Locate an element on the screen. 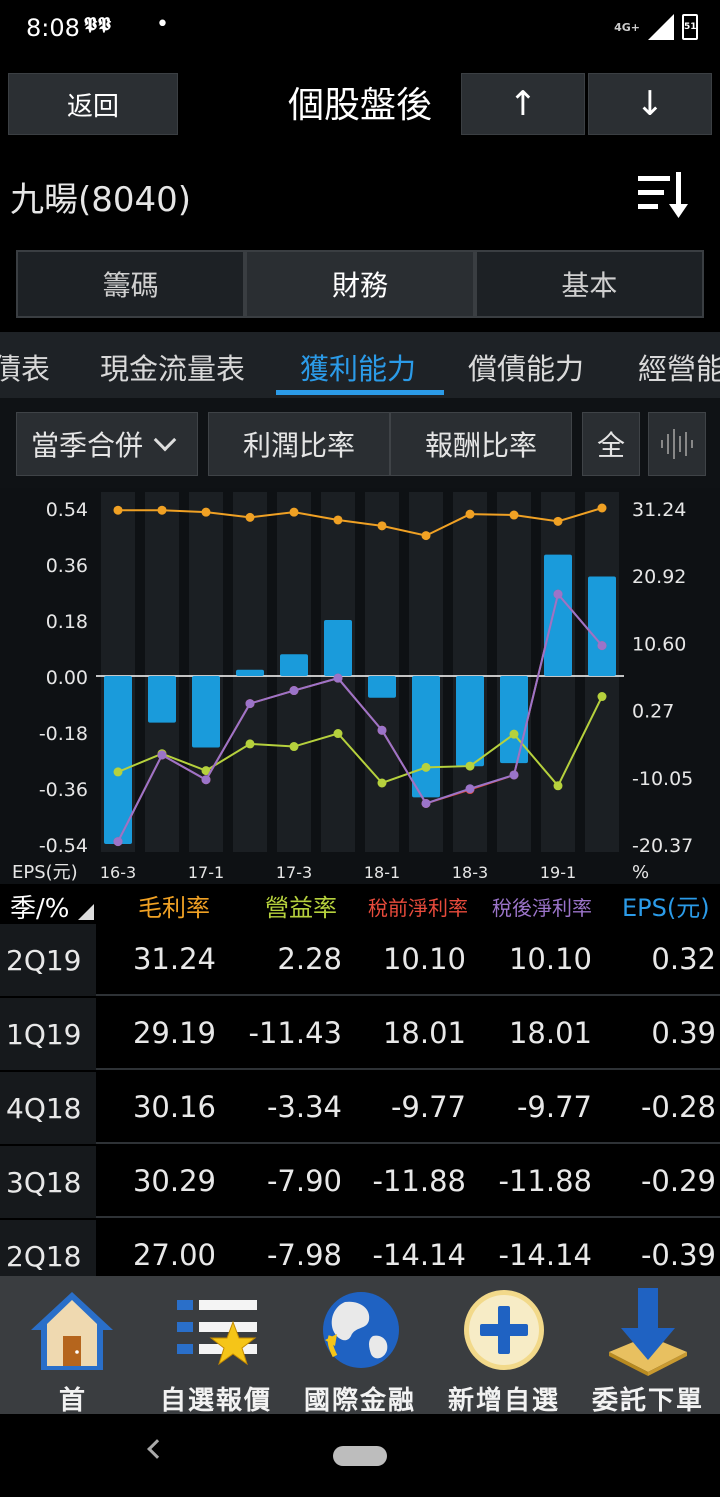 The image size is (720, 1497). row-eps: 0.39 is located at coordinates (683, 1033).